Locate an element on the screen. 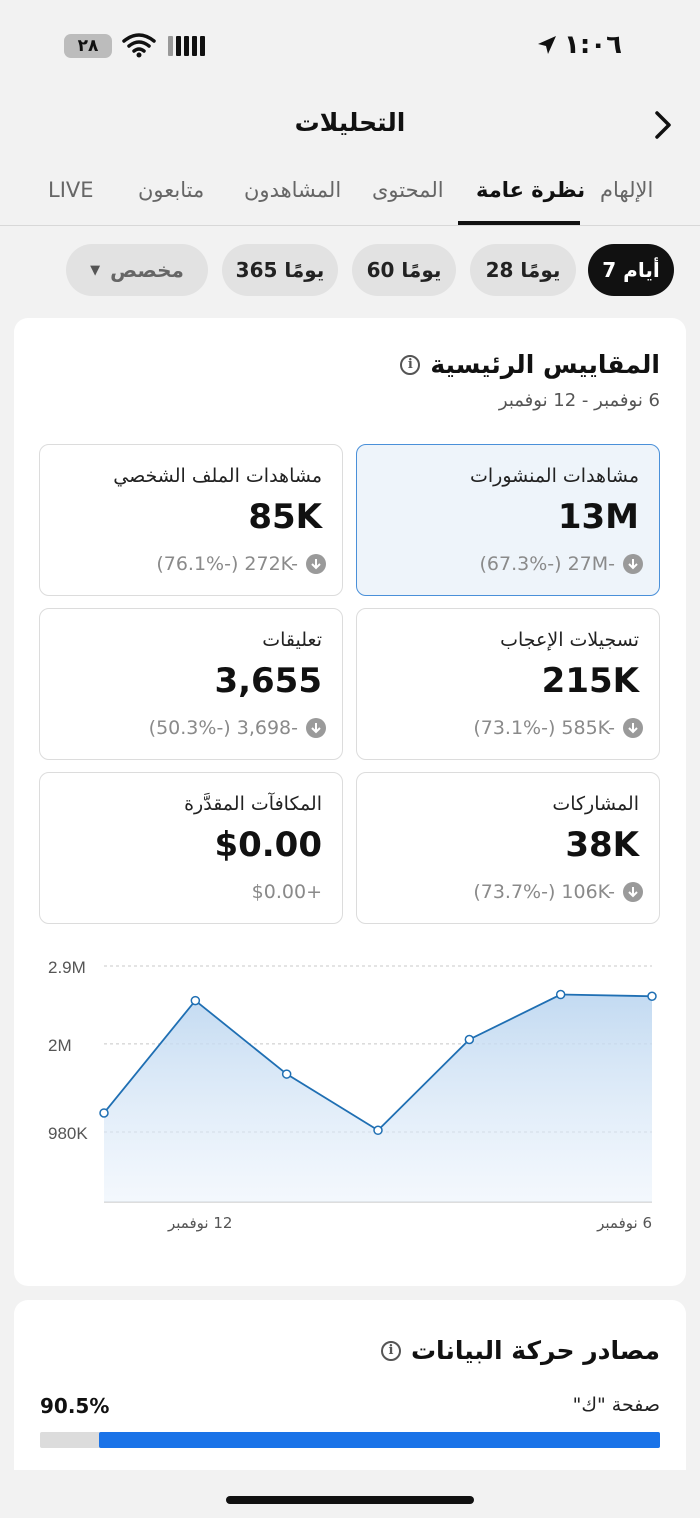  home-indicator is located at coordinates (350, 1500).